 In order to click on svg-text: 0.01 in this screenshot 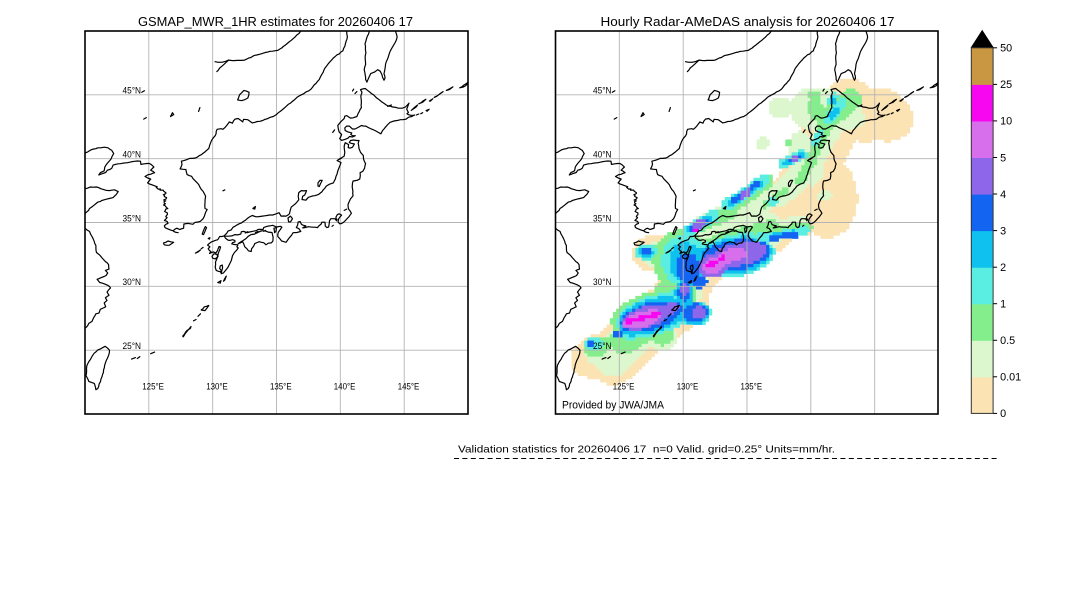, I will do `click(1010, 378)`.